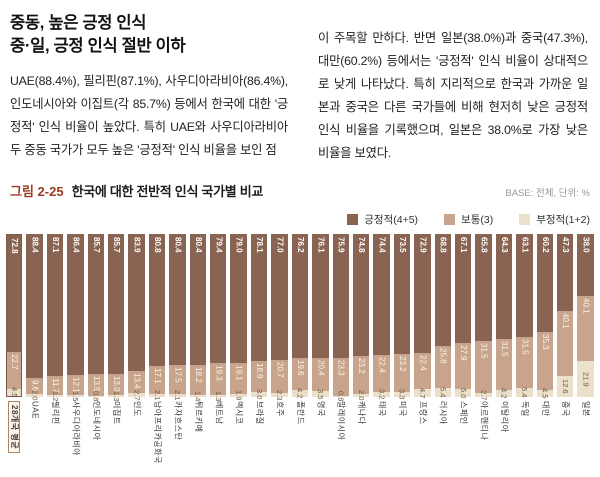 The width and height of the screenshot is (600, 477). I want to click on bar-column-25: 64.3 31.5 4.2 이탈리아, so click(504, 349).